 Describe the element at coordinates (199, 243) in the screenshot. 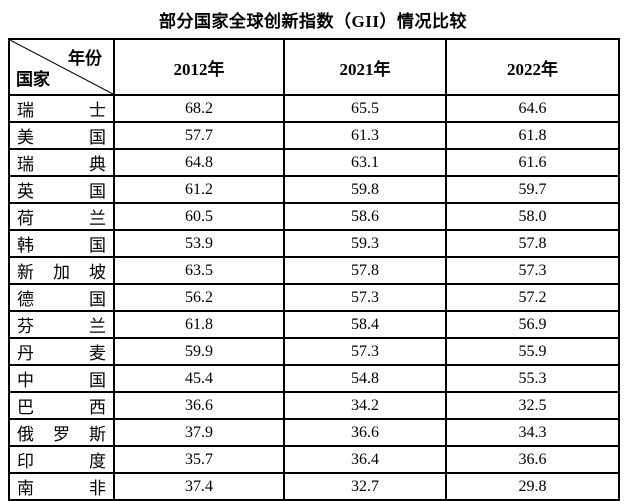

I see `value-cell: 53.9` at that location.